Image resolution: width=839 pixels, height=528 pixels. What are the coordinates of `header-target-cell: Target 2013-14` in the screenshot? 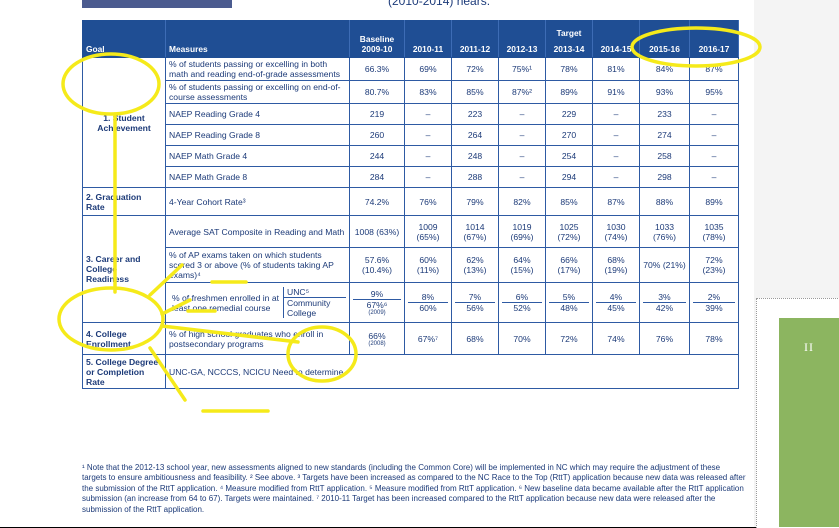 It's located at (569, 39).